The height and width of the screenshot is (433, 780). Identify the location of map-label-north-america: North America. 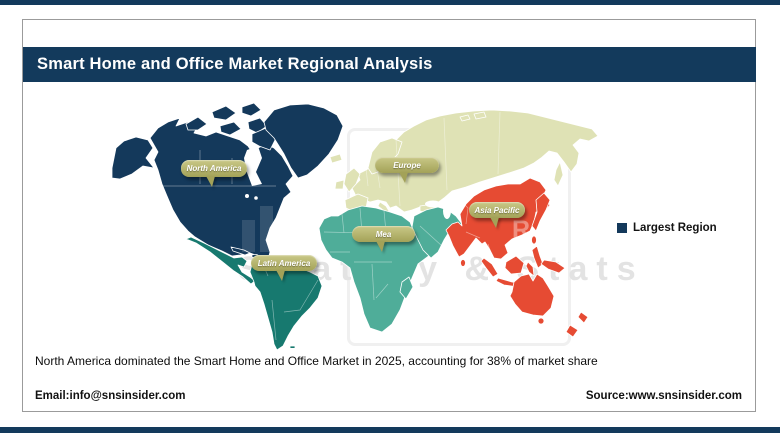
(214, 168).